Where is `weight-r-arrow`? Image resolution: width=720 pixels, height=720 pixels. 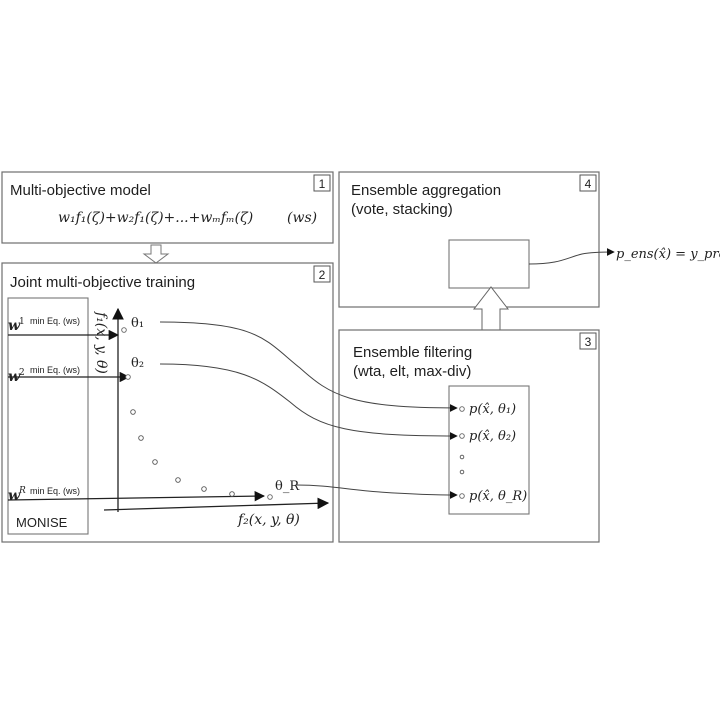
weight-r-arrow is located at coordinates (136, 496).